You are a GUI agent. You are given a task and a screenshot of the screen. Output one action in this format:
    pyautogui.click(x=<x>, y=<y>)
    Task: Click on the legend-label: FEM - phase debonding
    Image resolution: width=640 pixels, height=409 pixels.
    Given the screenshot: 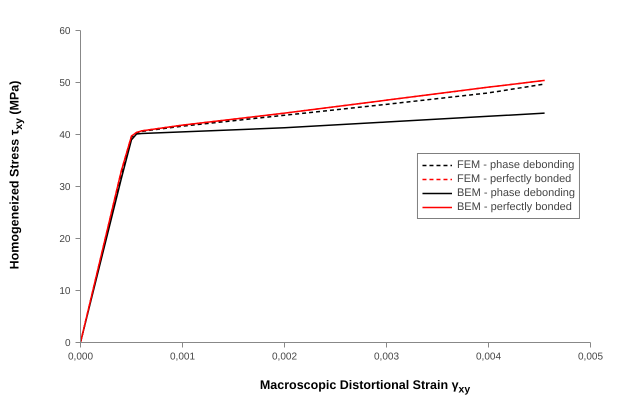 What is the action you would take?
    pyautogui.click(x=515, y=165)
    